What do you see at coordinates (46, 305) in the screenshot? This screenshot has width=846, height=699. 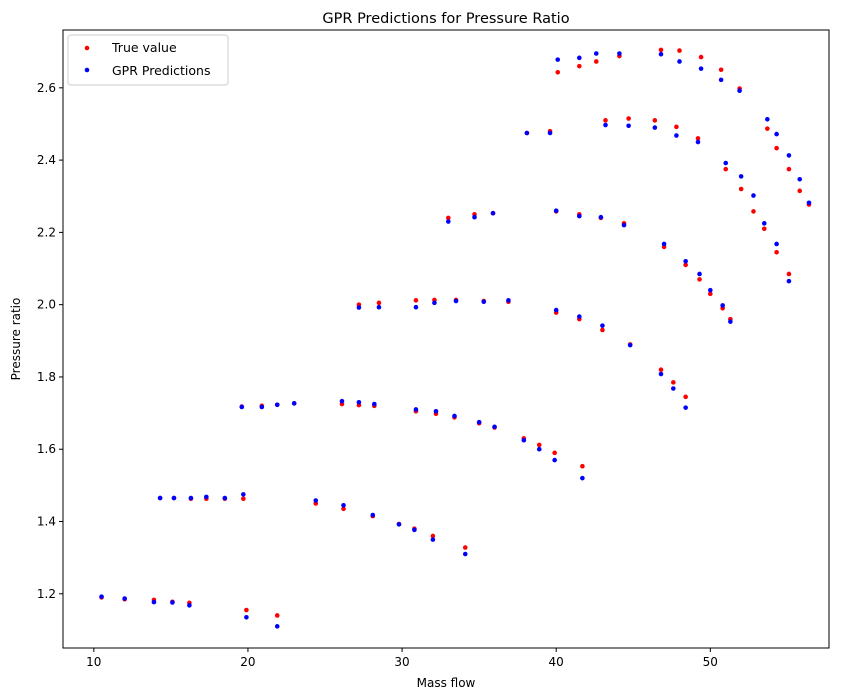 I see `y-tick-label: 2.0` at bounding box center [46, 305].